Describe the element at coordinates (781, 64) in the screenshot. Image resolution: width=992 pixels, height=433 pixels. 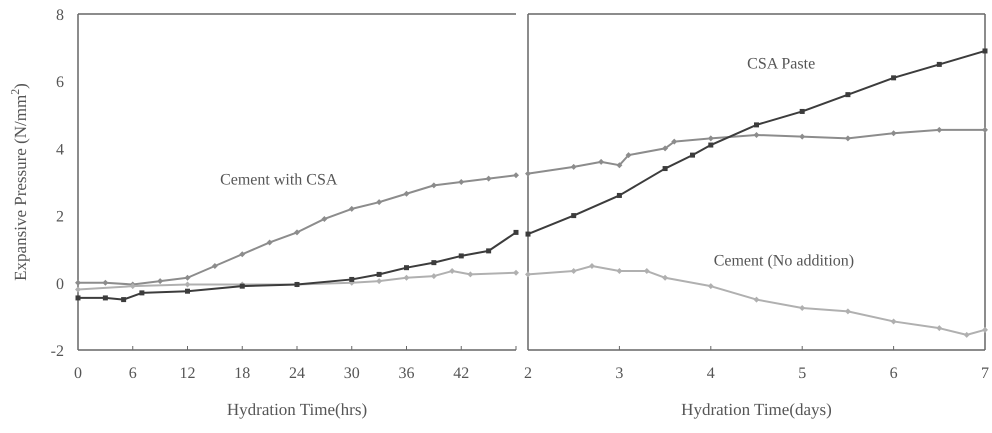
I see `series-label: CSA Paste` at that location.